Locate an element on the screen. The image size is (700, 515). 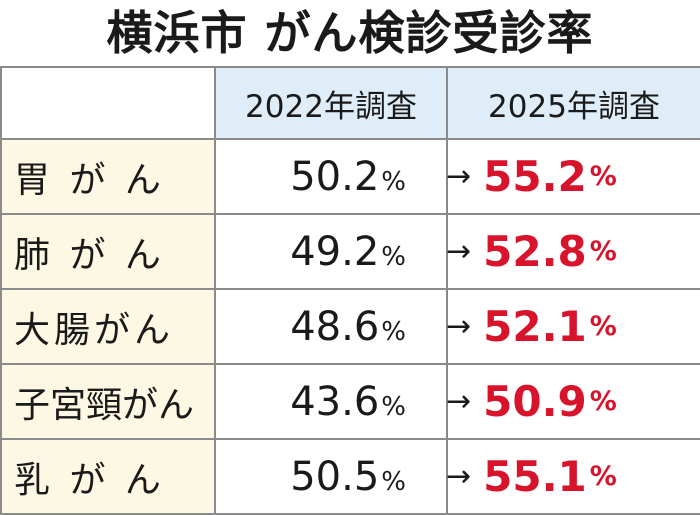
value-2025-cell: → 50.9% is located at coordinates (573, 401).